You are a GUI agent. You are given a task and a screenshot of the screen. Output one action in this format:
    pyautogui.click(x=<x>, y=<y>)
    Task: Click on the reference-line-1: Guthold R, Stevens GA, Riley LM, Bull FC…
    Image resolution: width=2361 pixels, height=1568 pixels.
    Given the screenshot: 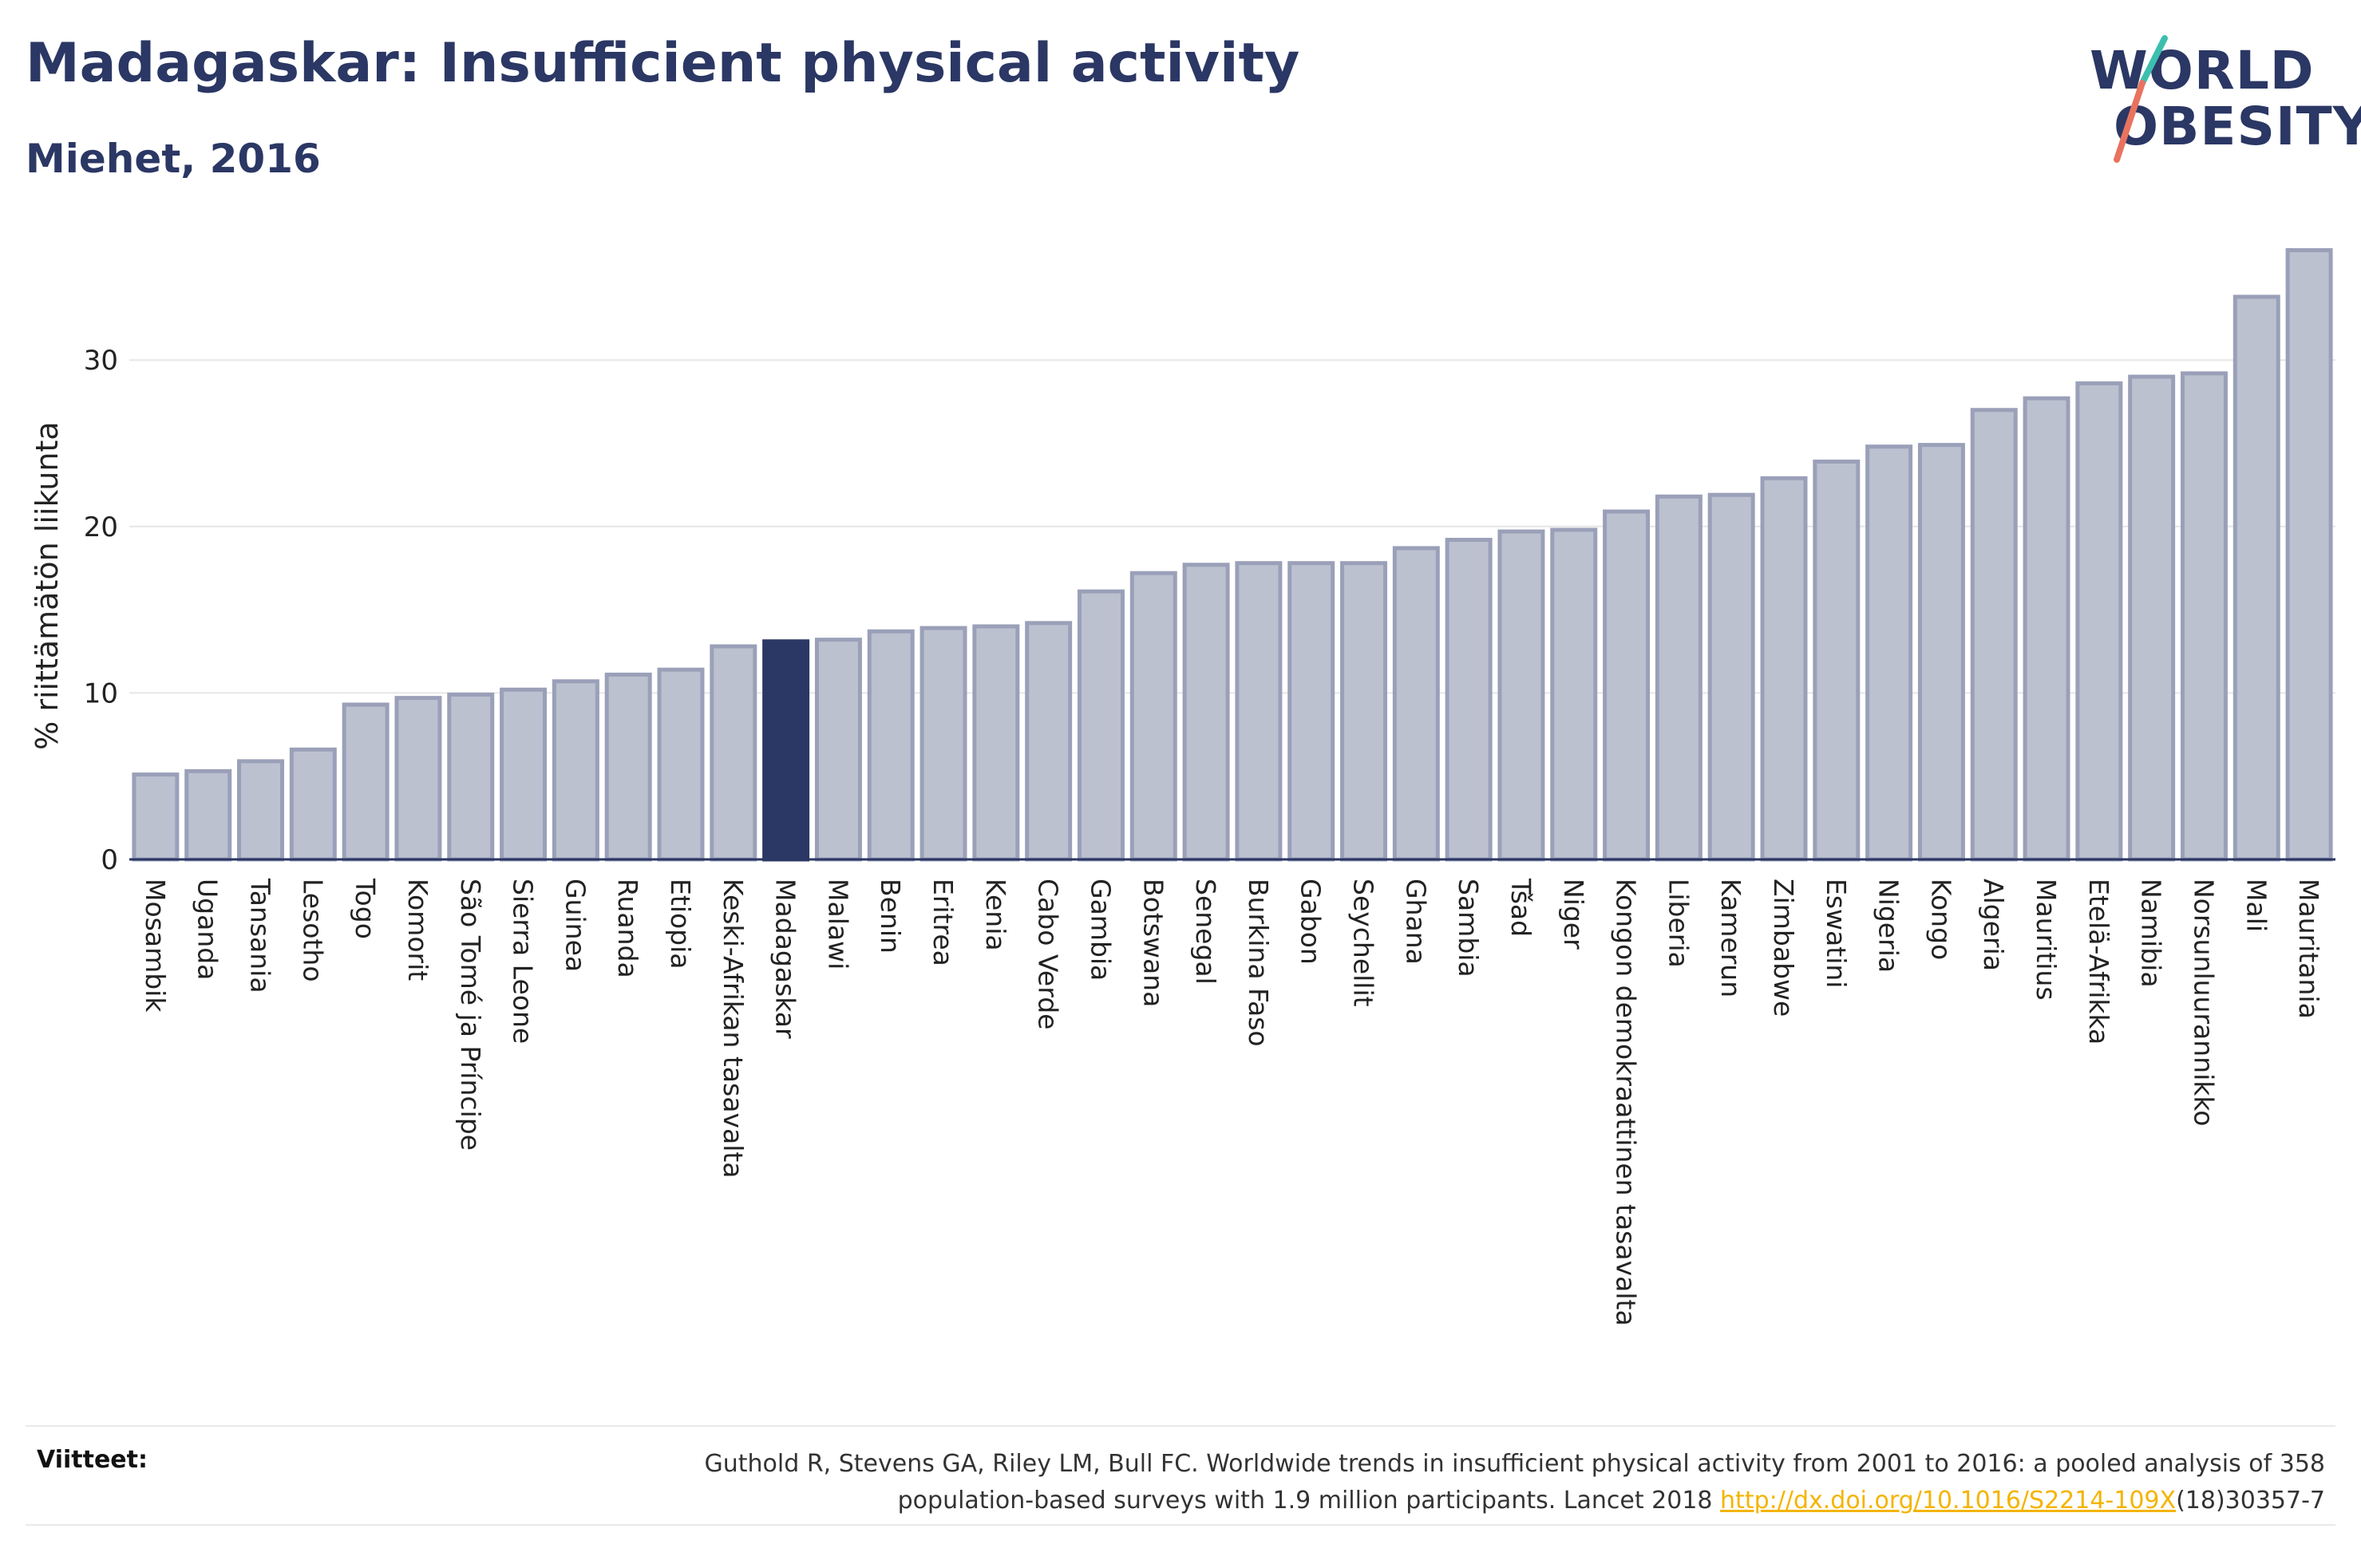 What is the action you would take?
    pyautogui.click(x=1514, y=1464)
    